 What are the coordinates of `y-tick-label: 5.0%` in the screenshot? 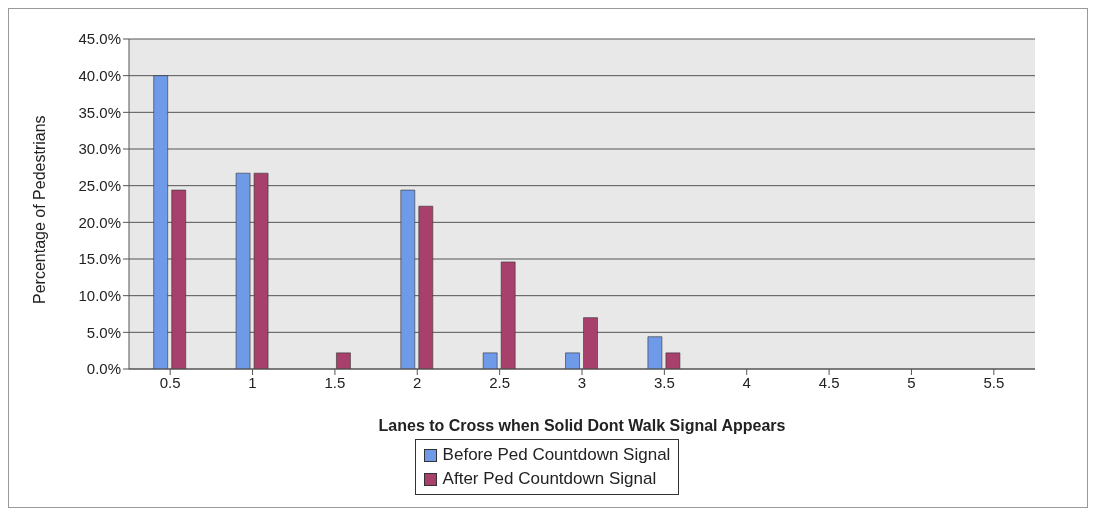 It's located at (103, 332).